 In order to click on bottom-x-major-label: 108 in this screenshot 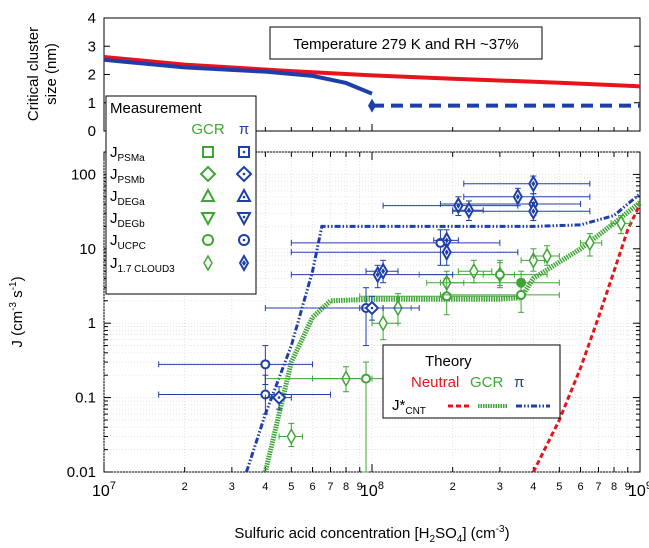, I will do `click(372, 490)`.